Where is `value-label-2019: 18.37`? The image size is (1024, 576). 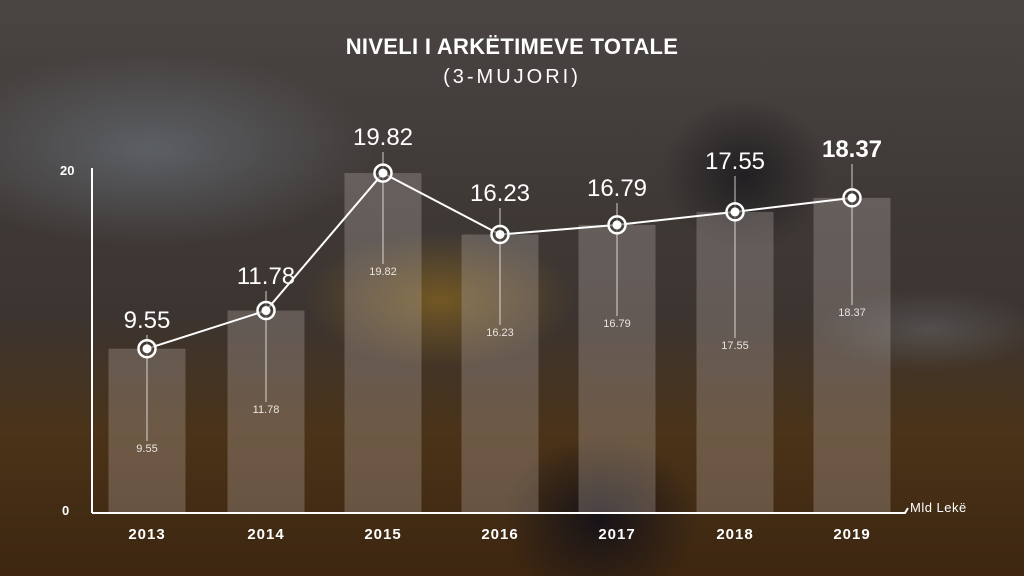
value-label-2019: 18.37 is located at coordinates (852, 149).